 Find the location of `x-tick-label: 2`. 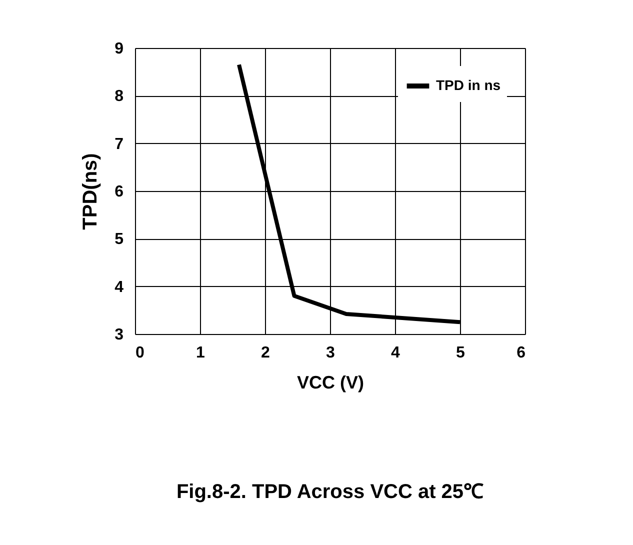

x-tick-label: 2 is located at coordinates (265, 353).